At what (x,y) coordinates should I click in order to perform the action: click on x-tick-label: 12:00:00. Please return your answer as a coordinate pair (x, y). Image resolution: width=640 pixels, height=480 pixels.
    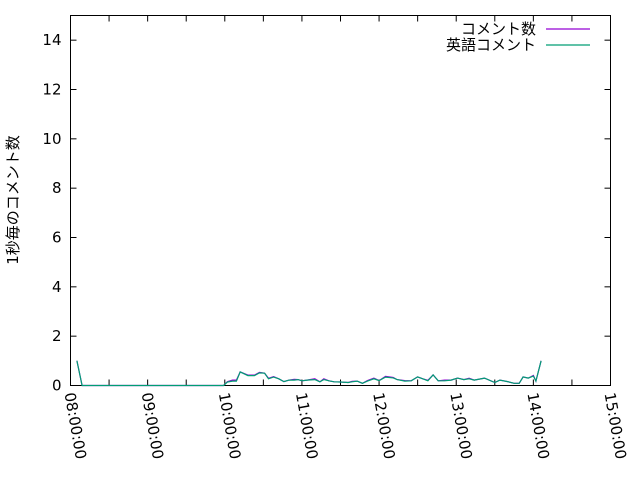
    Looking at the image, I should click on (383, 425).